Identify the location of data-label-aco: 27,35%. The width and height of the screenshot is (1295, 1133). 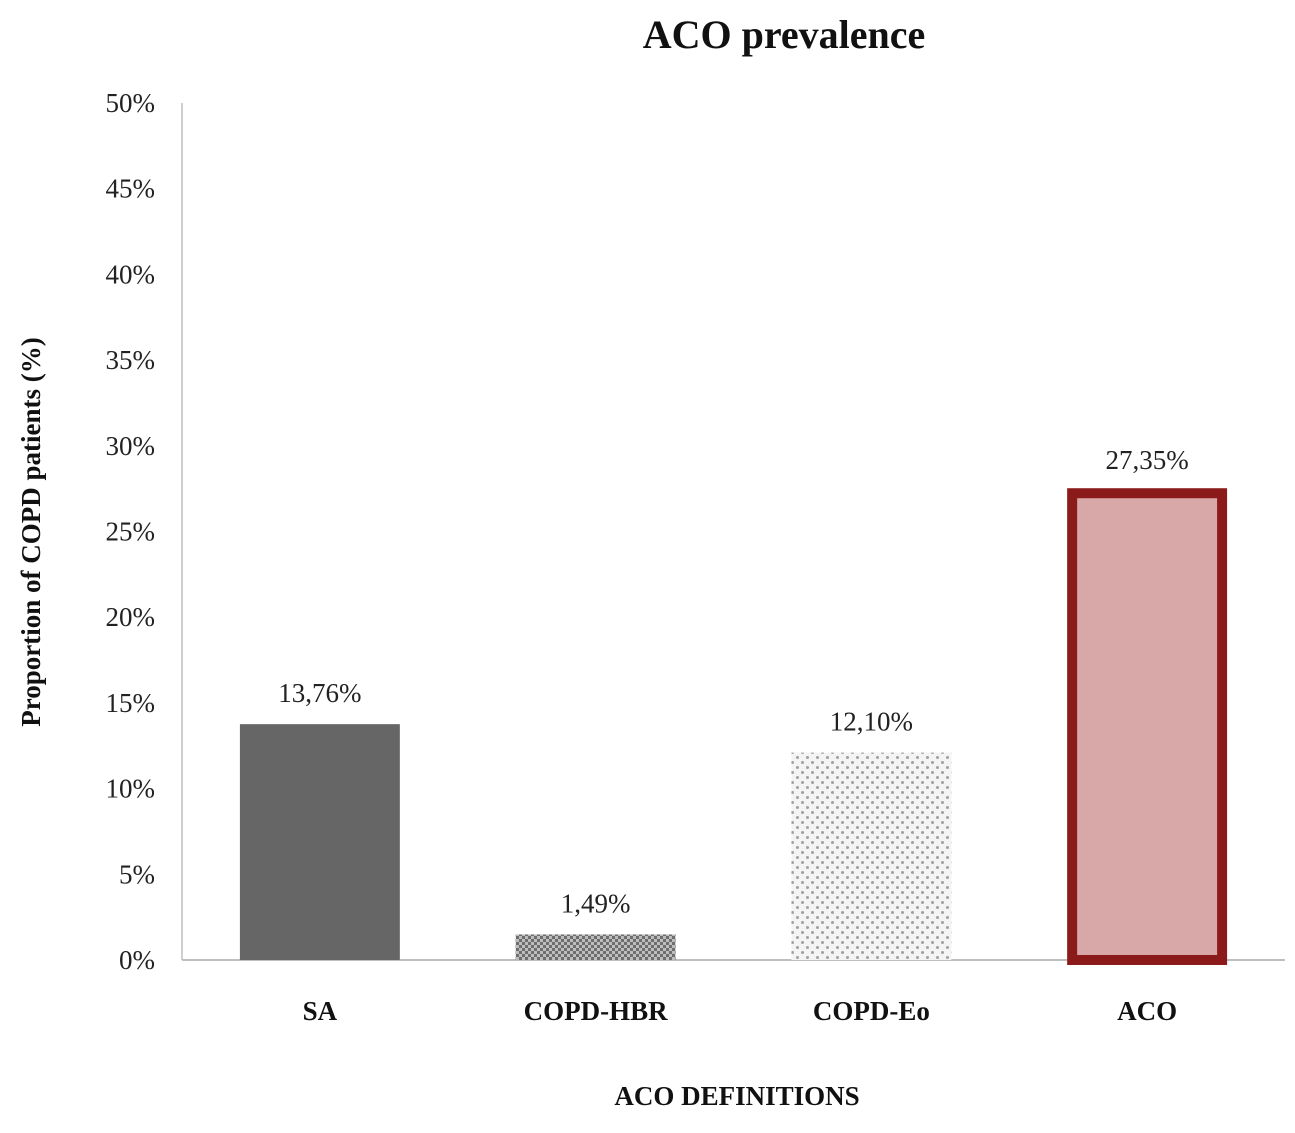
(1147, 460).